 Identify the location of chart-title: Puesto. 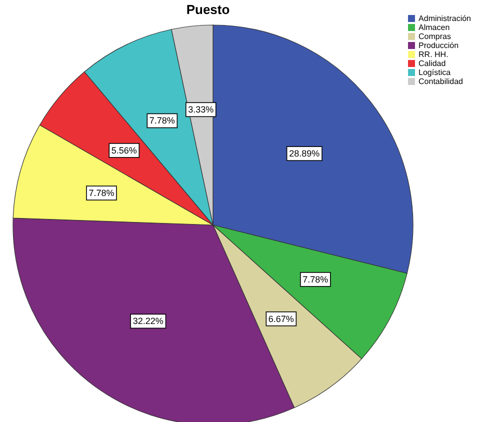
(208, 9).